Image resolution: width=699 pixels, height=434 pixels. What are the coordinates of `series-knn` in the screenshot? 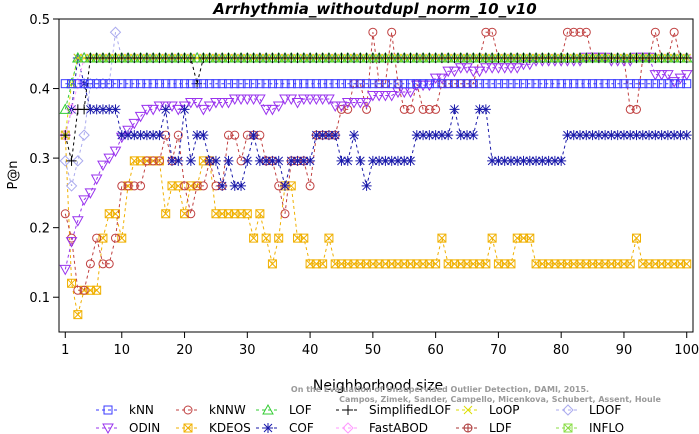 It's located at (376, 84).